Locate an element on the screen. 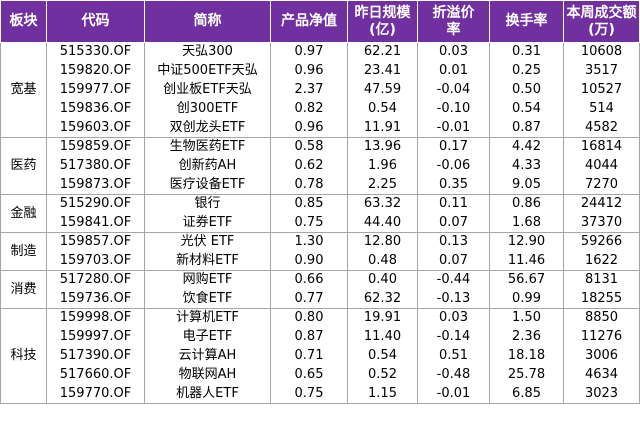 The width and height of the screenshot is (640, 427). table-row: 159770.OF 机器人ETF 0.75 1.15 -0.01 6.85 3023 is located at coordinates (320, 394).